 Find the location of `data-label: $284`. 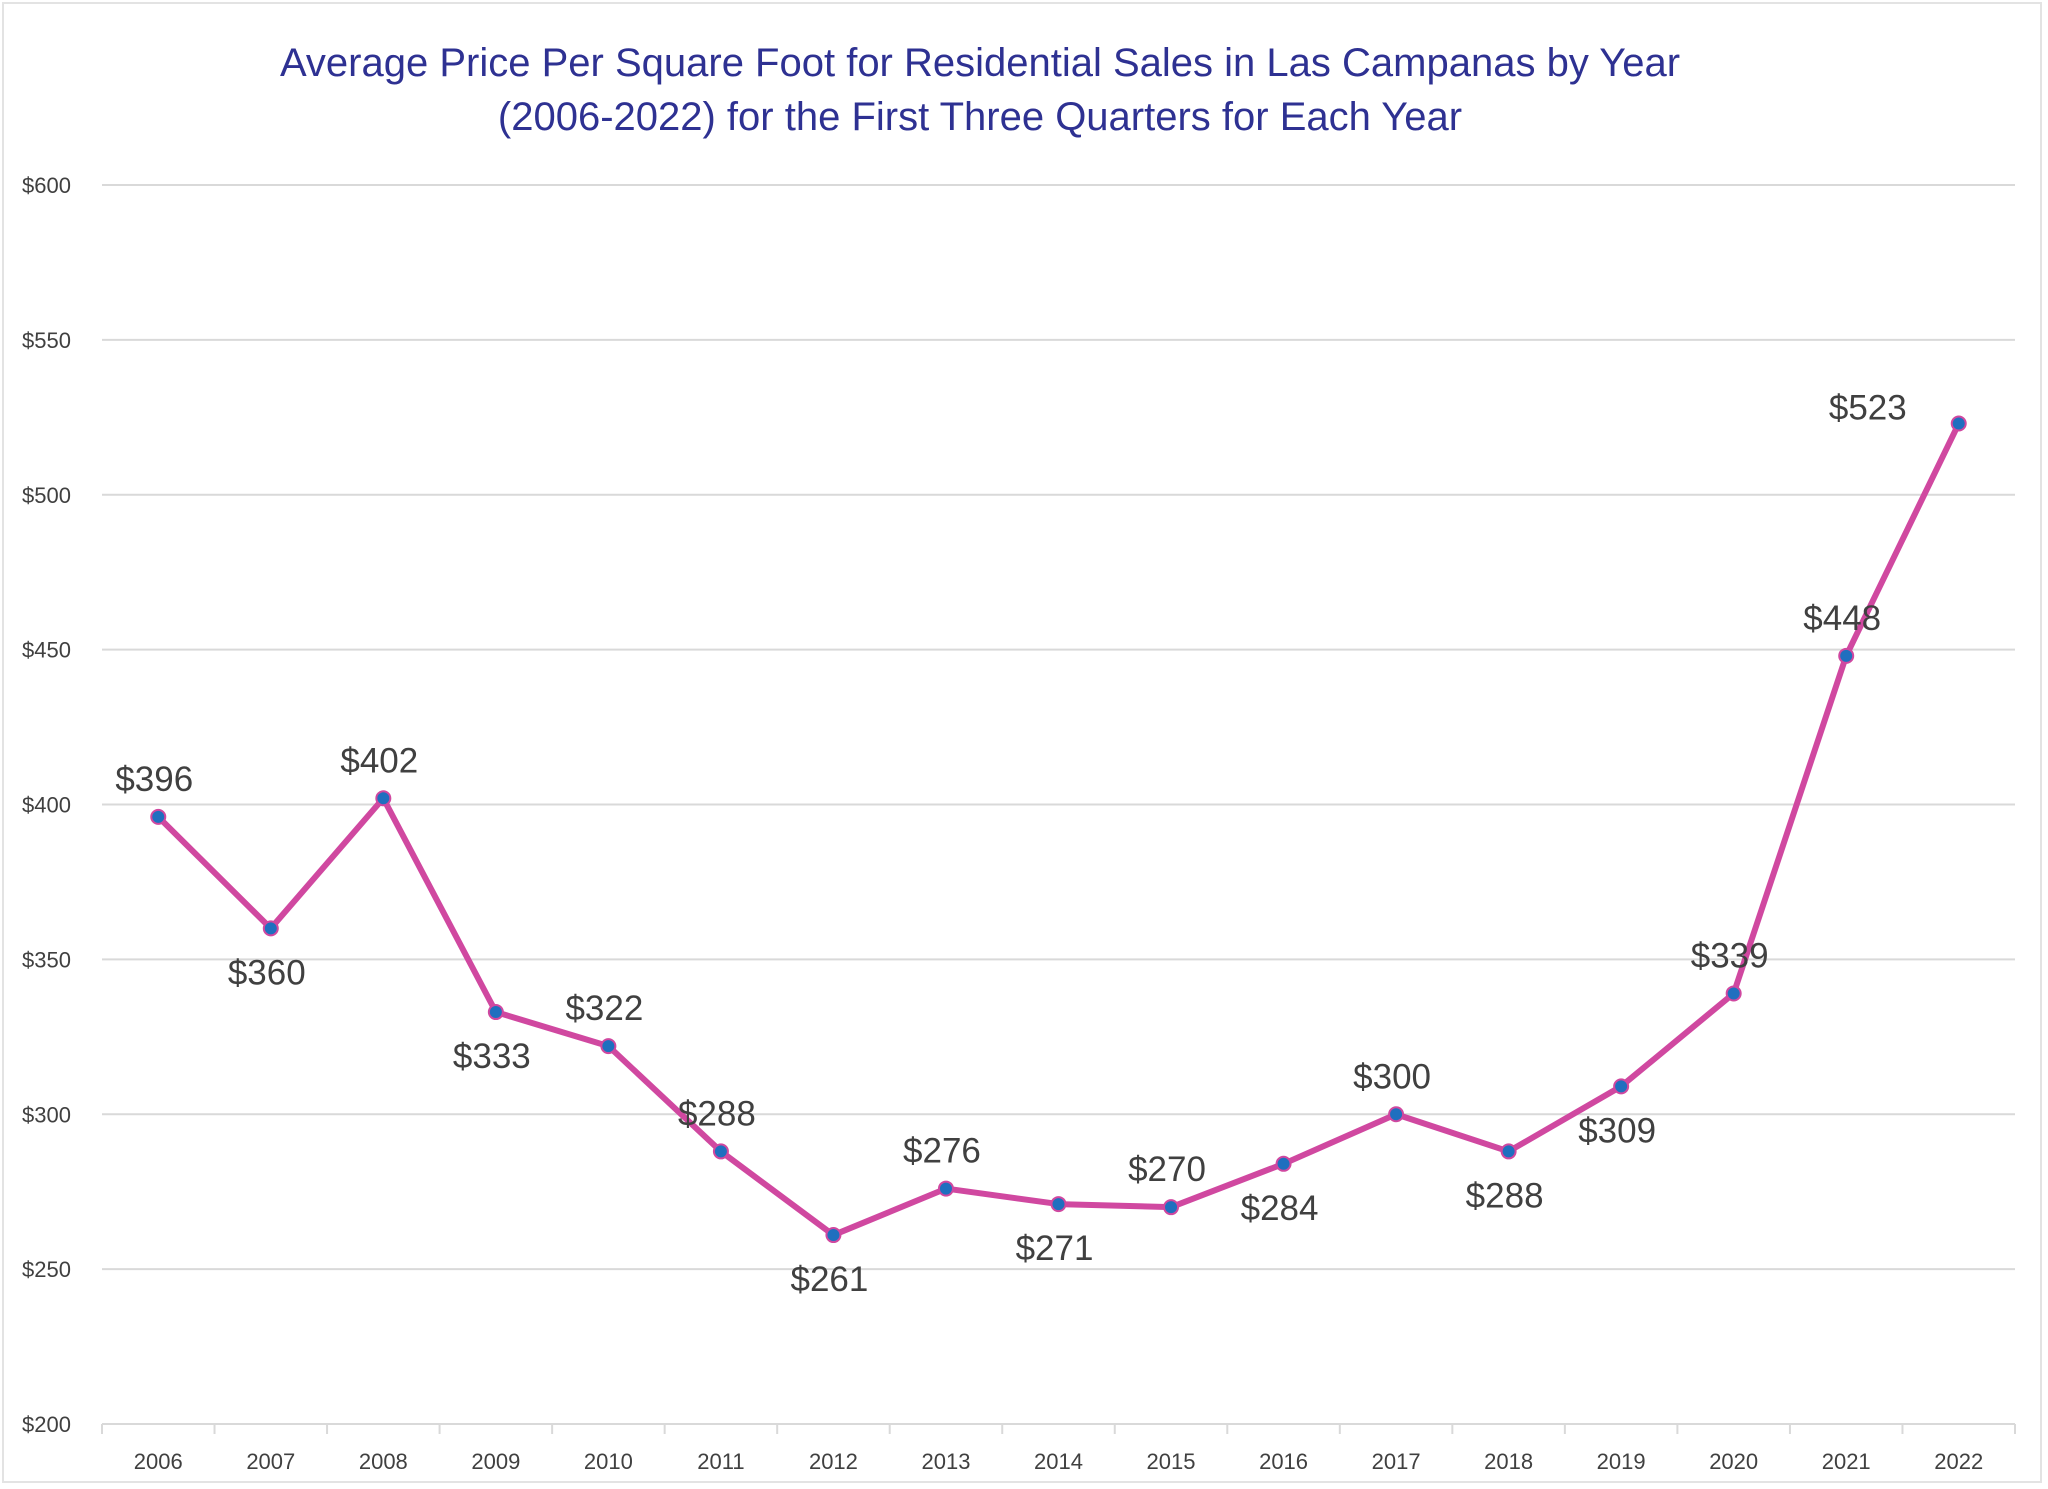

data-label: $284 is located at coordinates (1280, 1208).